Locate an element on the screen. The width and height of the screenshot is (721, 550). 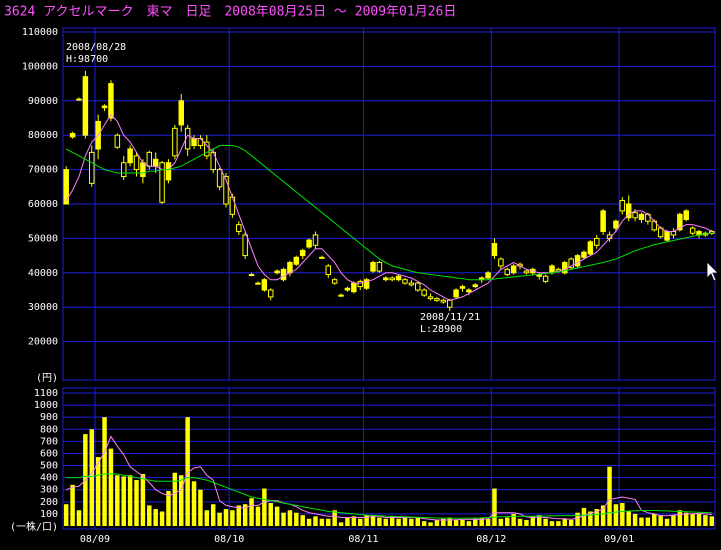
y-tick-label: 900 is located at coordinates (49, 417).